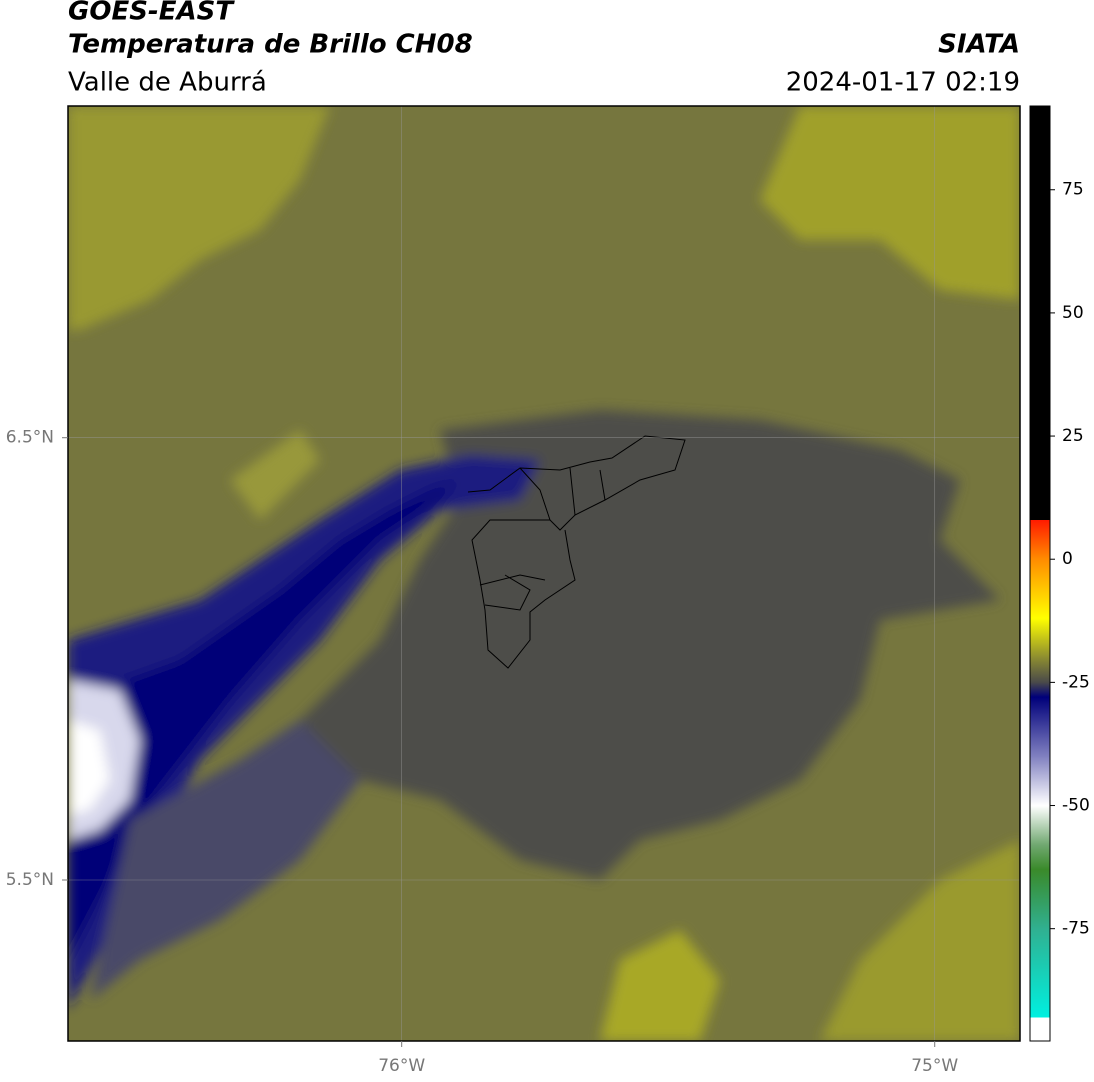 The width and height of the screenshot is (1094, 1082). What do you see at coordinates (270, 45) in the screenshot?
I see `subtitle: Temperatura de Brillo CH08` at bounding box center [270, 45].